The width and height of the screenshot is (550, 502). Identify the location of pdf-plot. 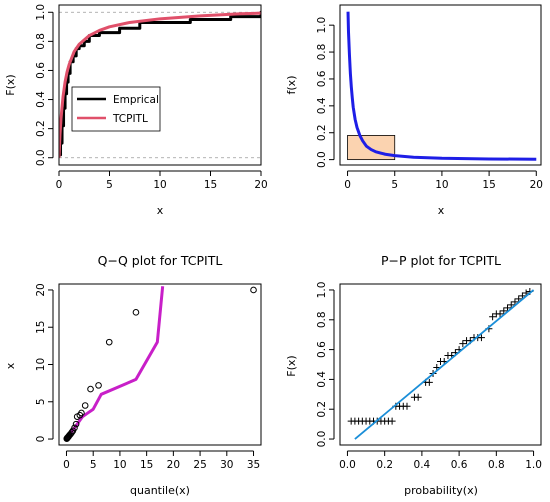
(441, 86).